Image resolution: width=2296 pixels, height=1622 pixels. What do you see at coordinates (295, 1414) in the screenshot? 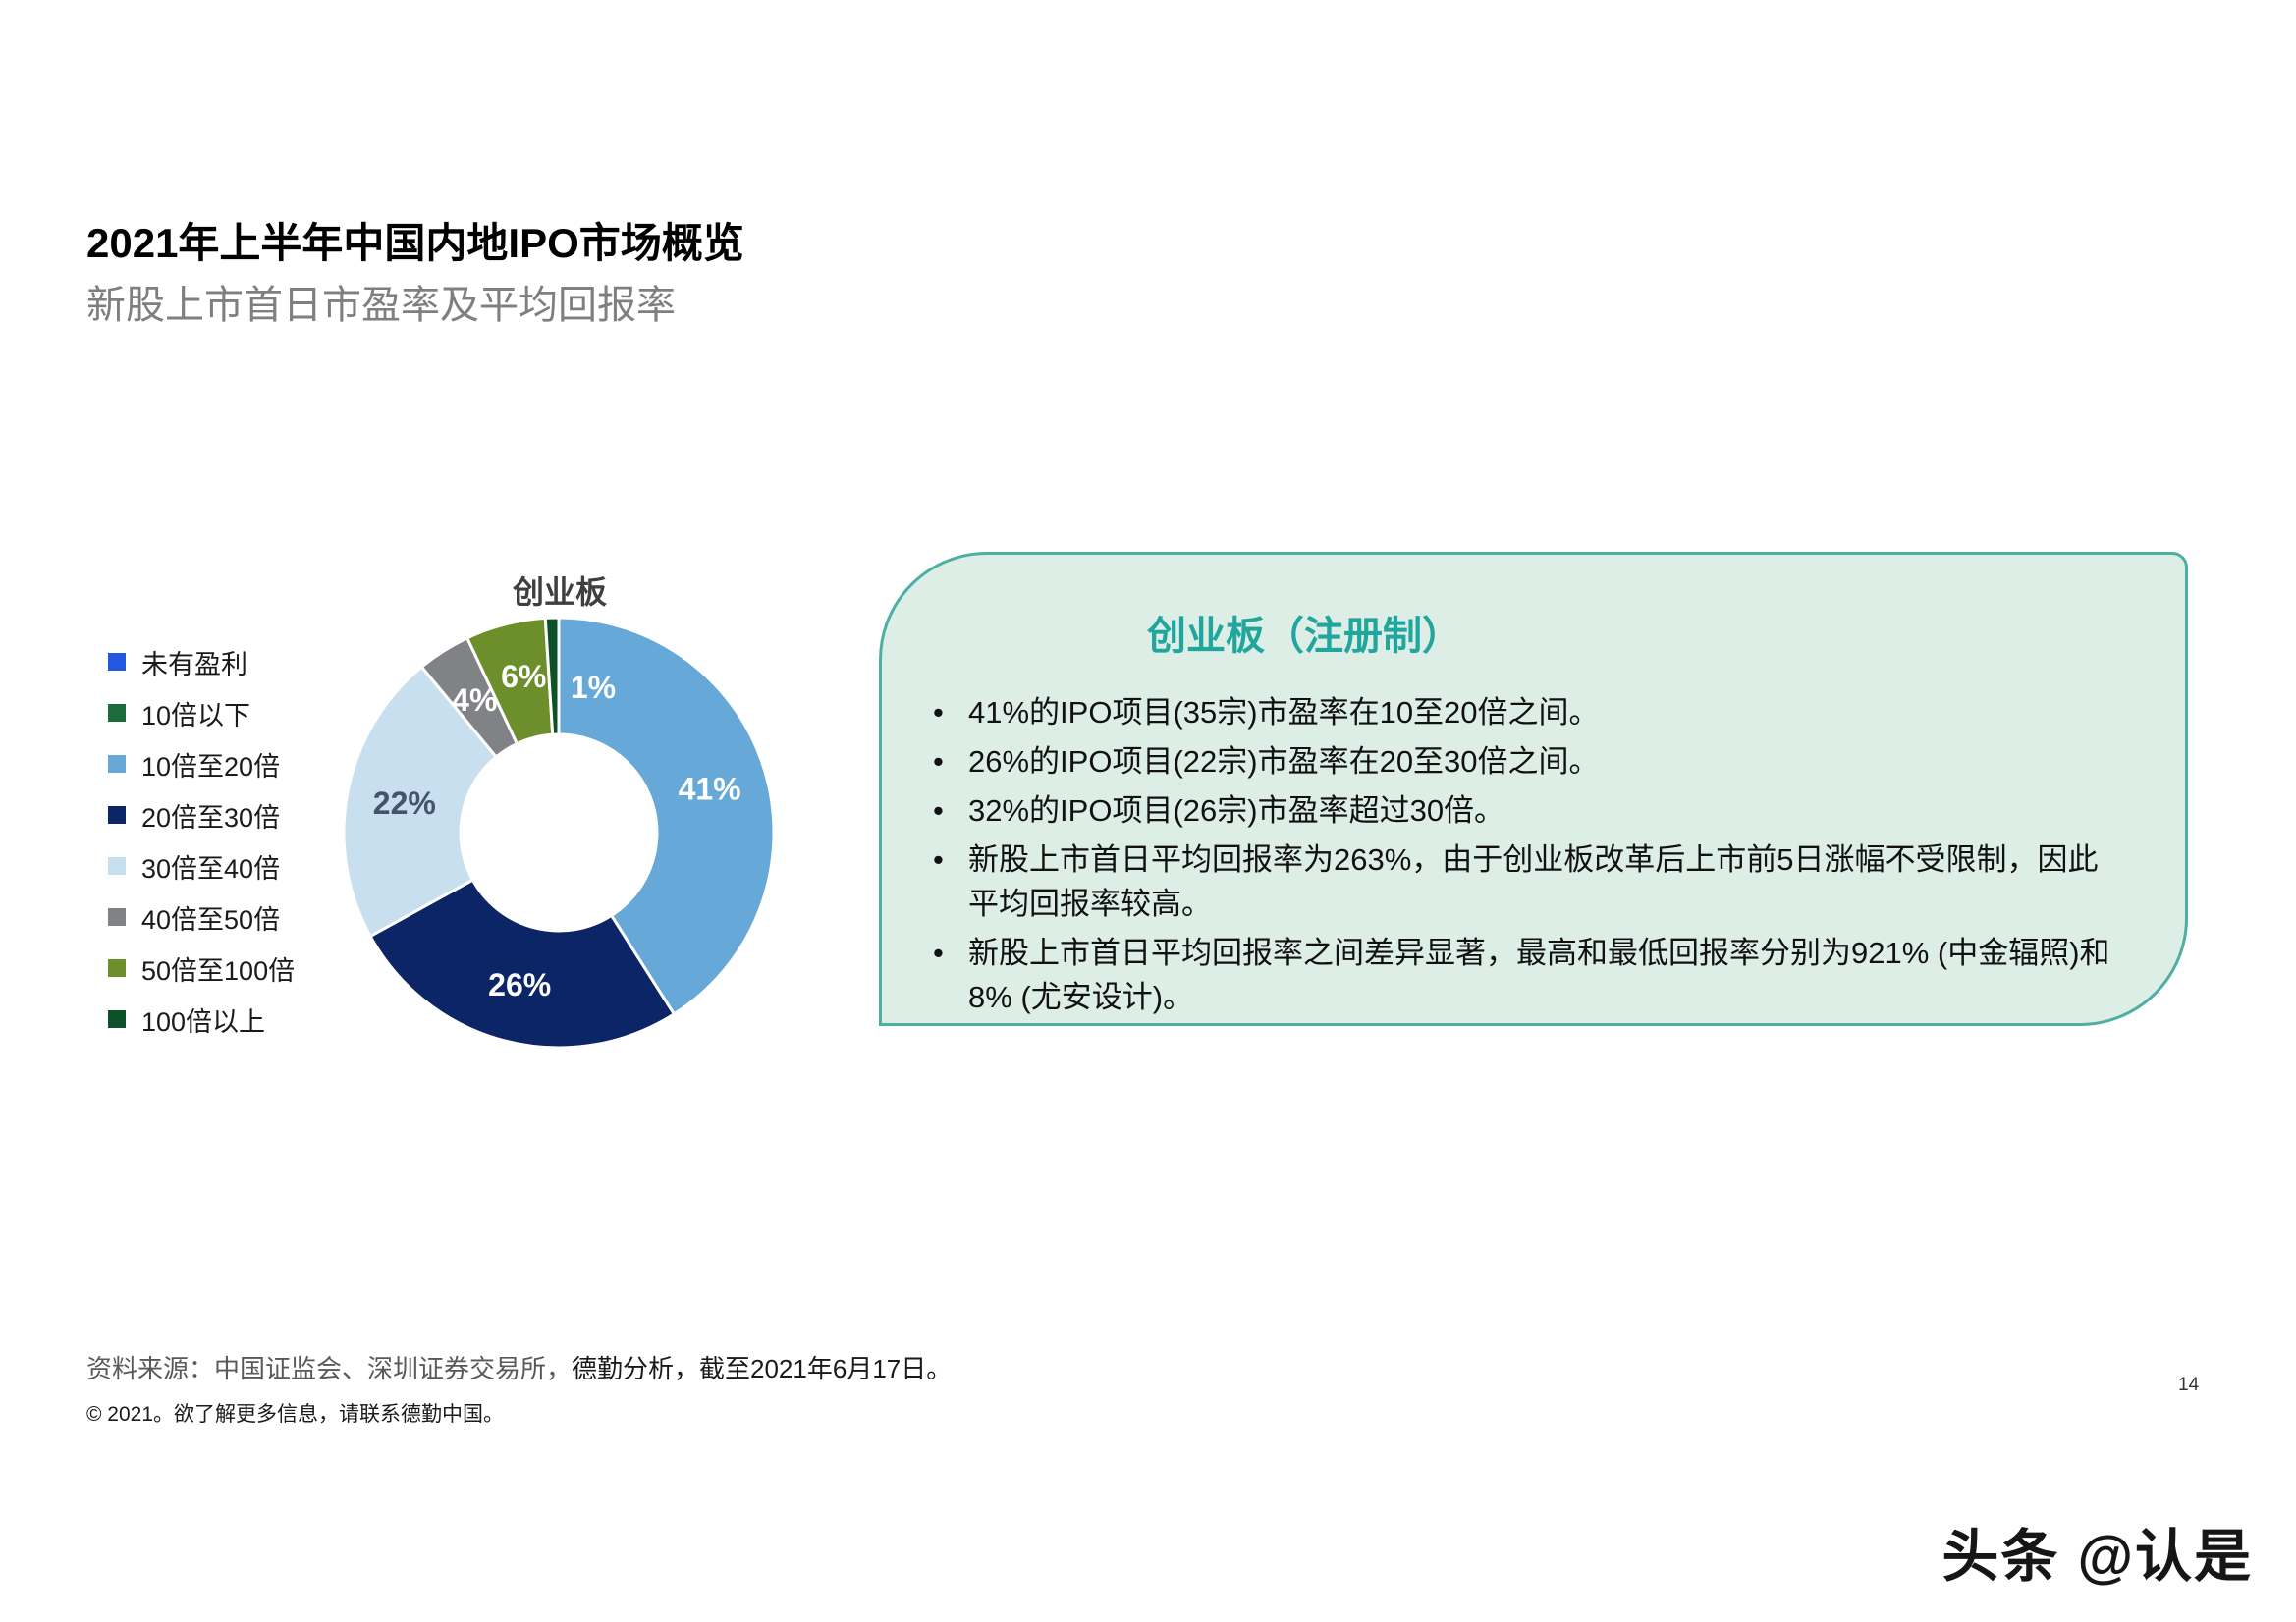
I see `copyright-note: © 2021。欲了解更多信息，请联系德勤中国。` at bounding box center [295, 1414].